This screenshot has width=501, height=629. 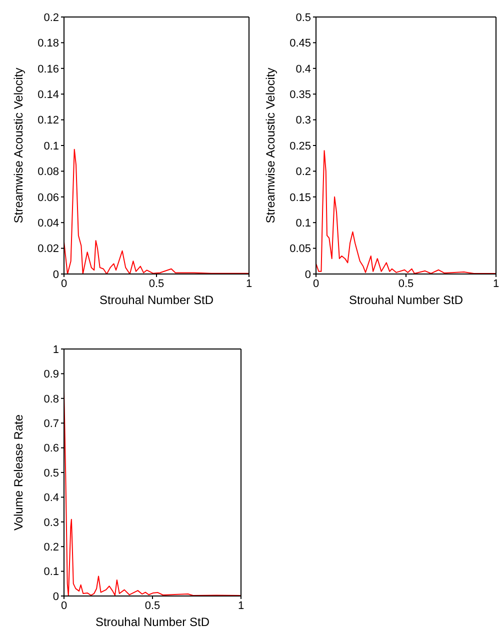 I want to click on y-tick-label: 0.15, so click(x=300, y=198).